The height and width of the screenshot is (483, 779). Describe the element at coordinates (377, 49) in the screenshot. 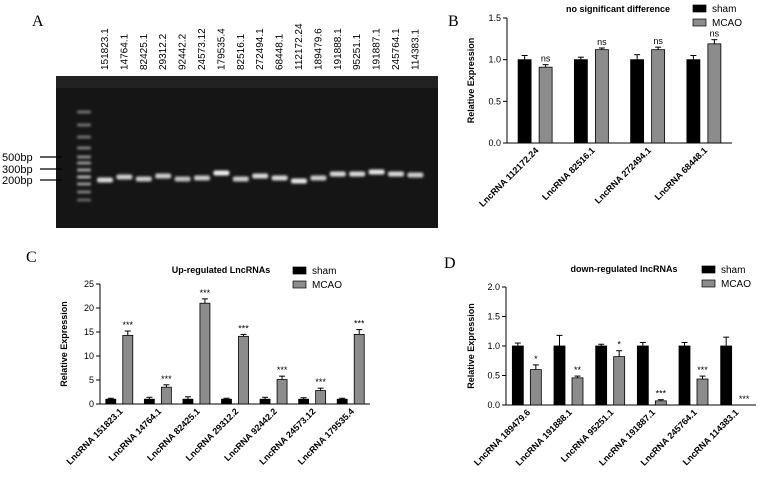

I see `gel-lane-label: 191887.1` at that location.